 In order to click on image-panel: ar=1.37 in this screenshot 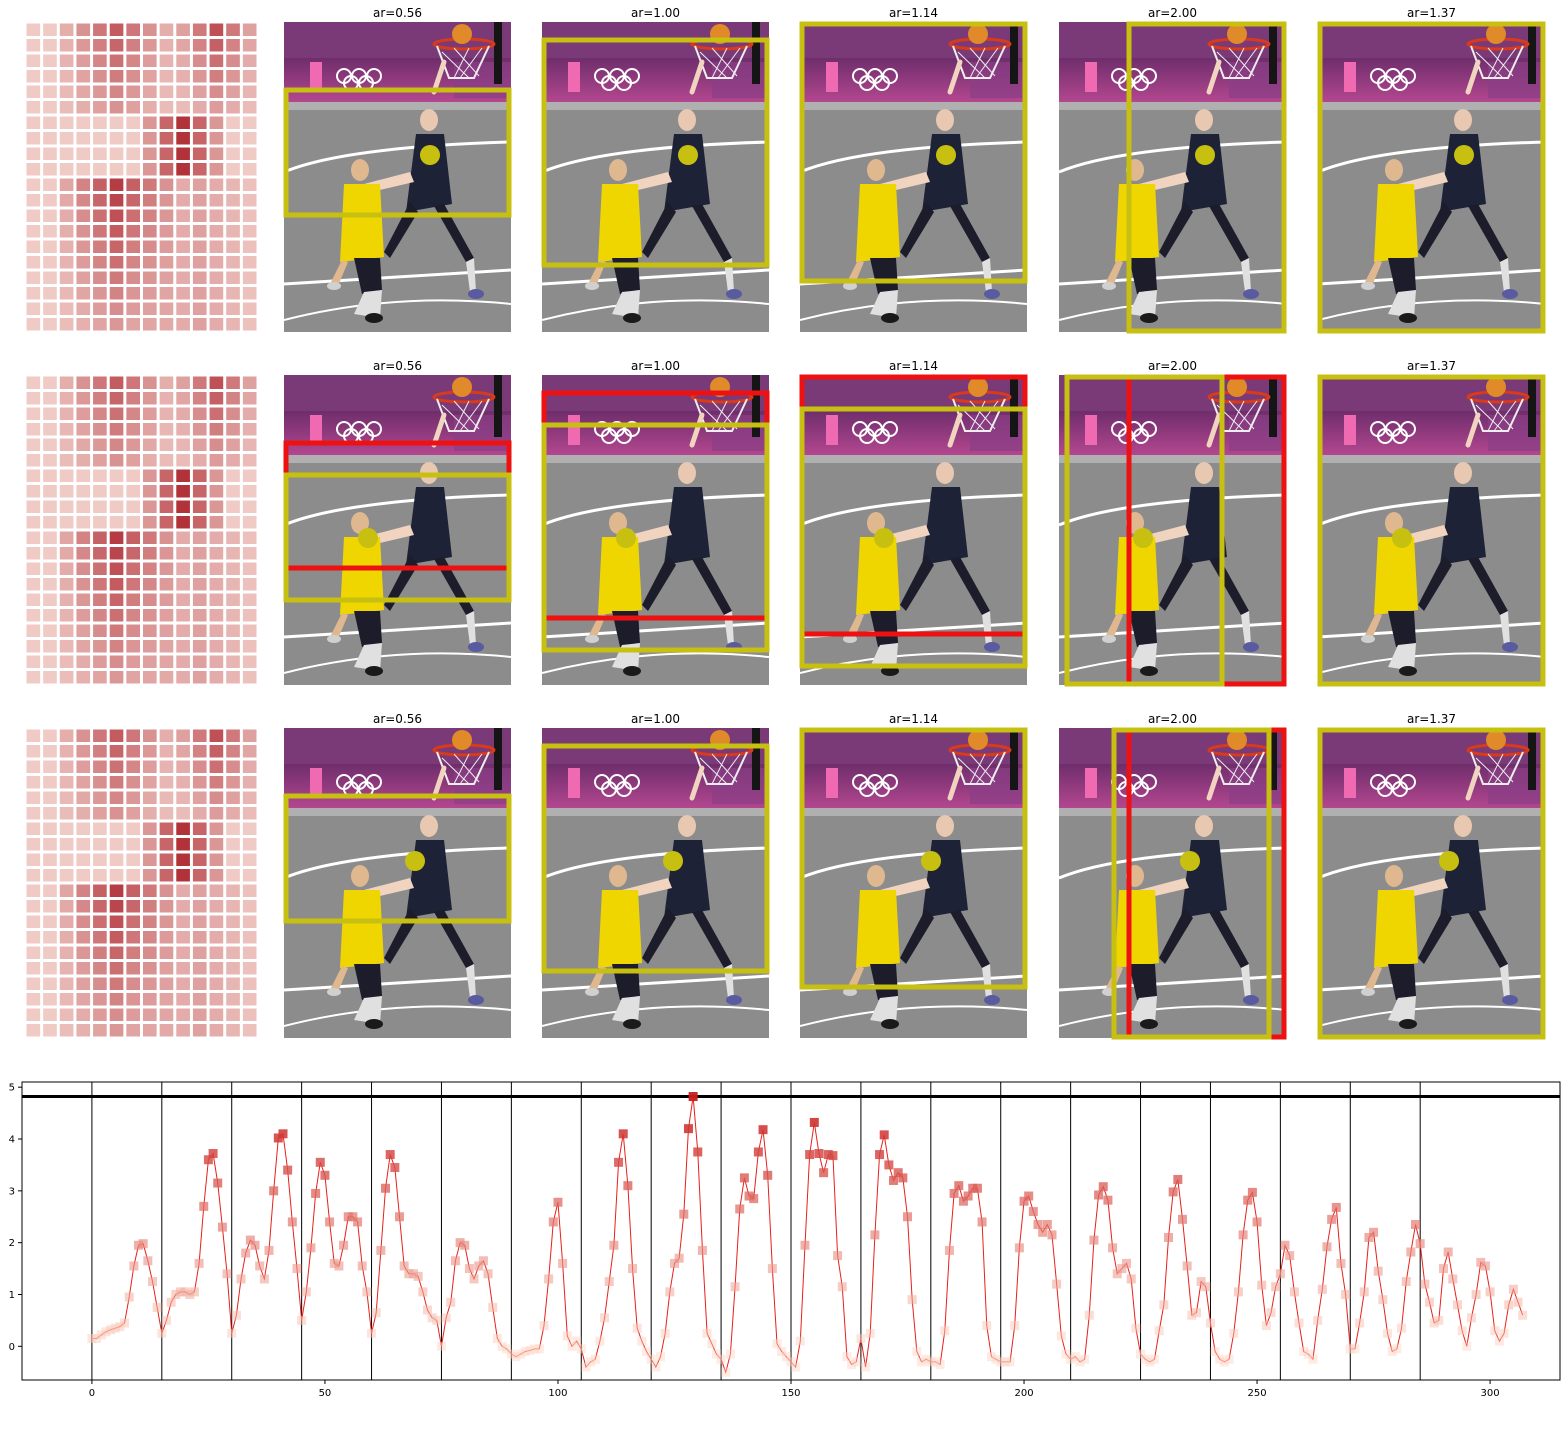, I will do `click(1431, 876)`.